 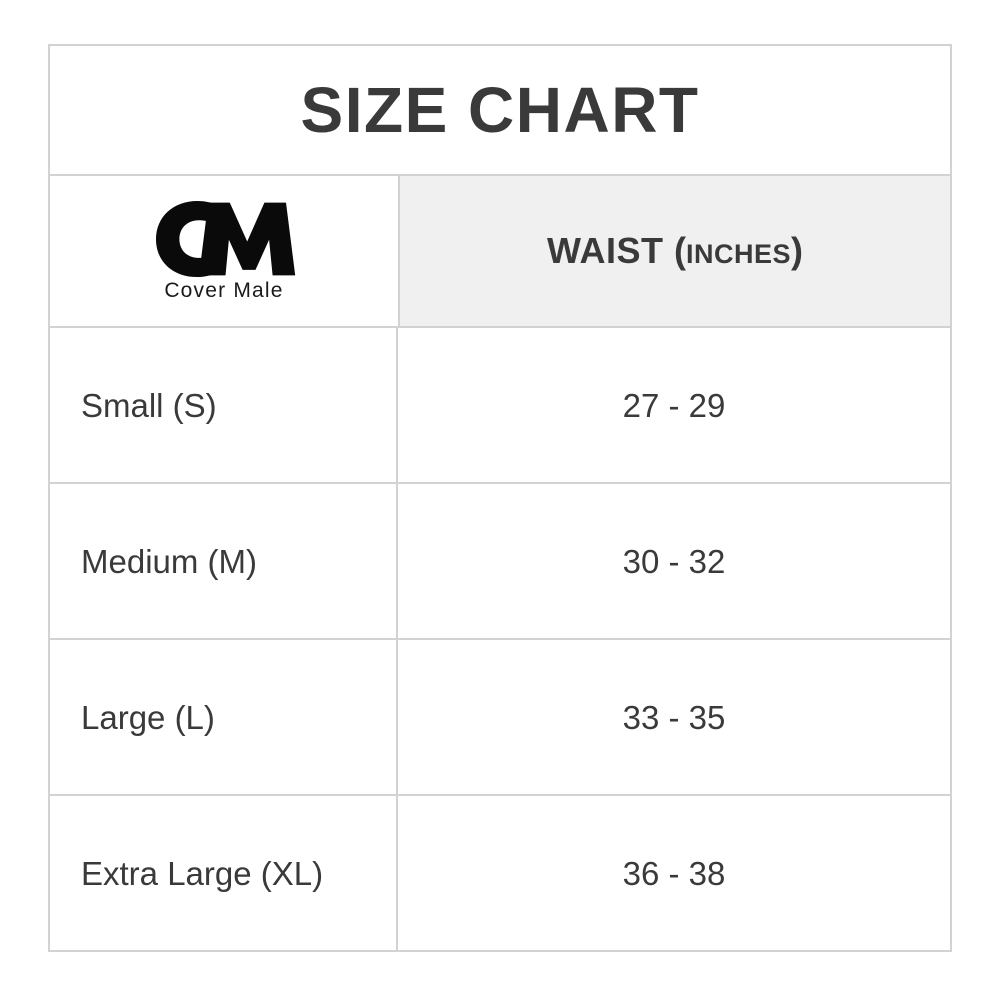 What do you see at coordinates (148, 717) in the screenshot?
I see `size-label: Large (L)` at bounding box center [148, 717].